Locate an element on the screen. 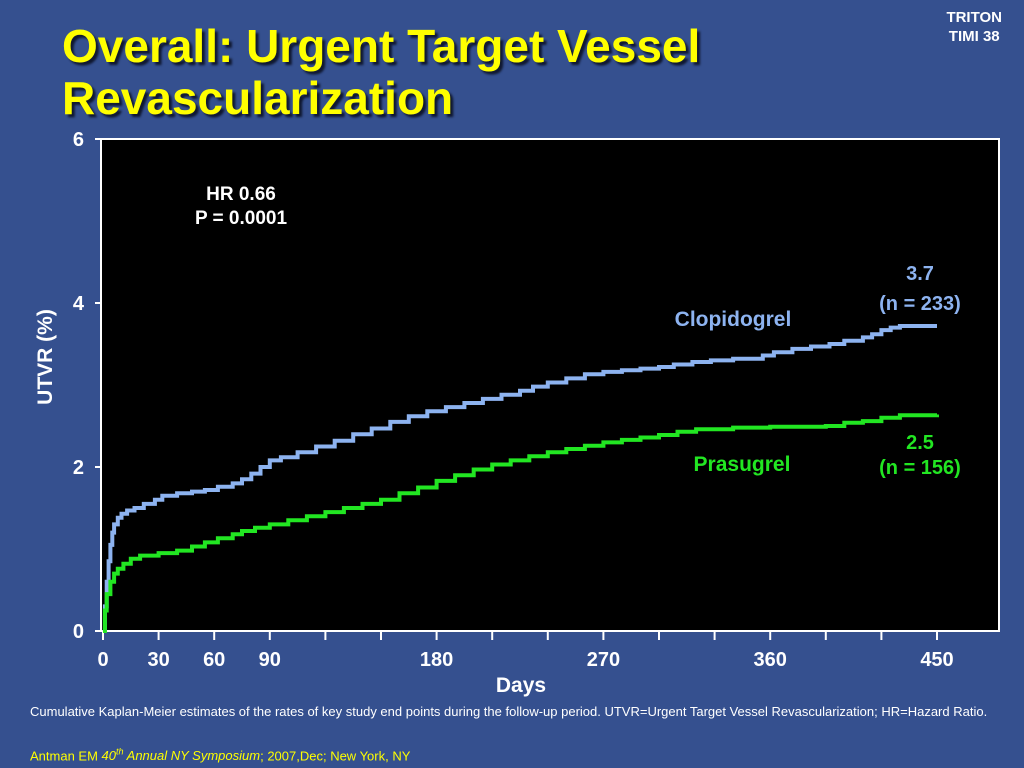 The height and width of the screenshot is (768, 1024). series-label-prasugrel: Prasugrel is located at coordinates (742, 464).